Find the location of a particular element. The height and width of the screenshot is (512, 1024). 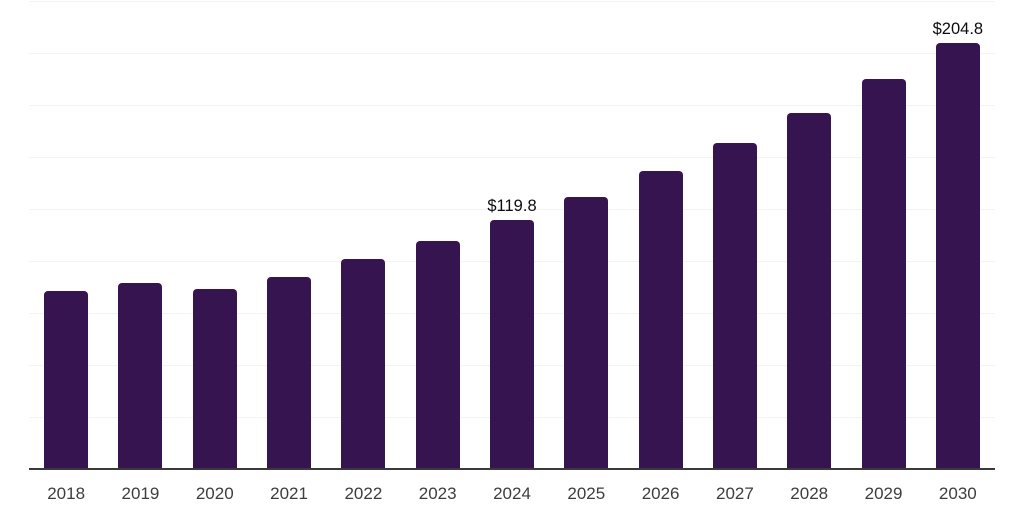

bar-2025 is located at coordinates (586, 332).